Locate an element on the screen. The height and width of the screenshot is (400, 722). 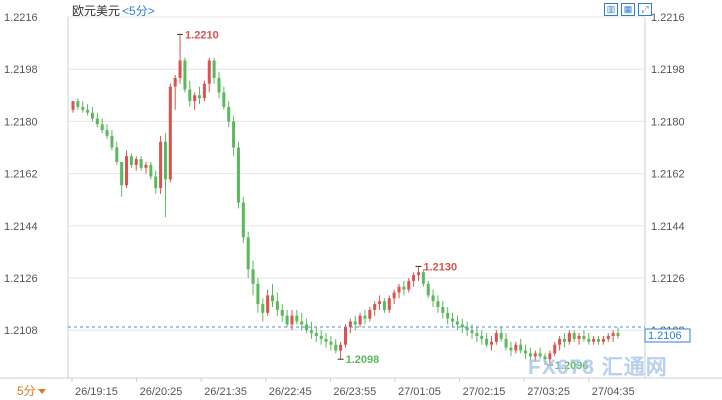
high-annotation: 1.2210 is located at coordinates (202, 35).